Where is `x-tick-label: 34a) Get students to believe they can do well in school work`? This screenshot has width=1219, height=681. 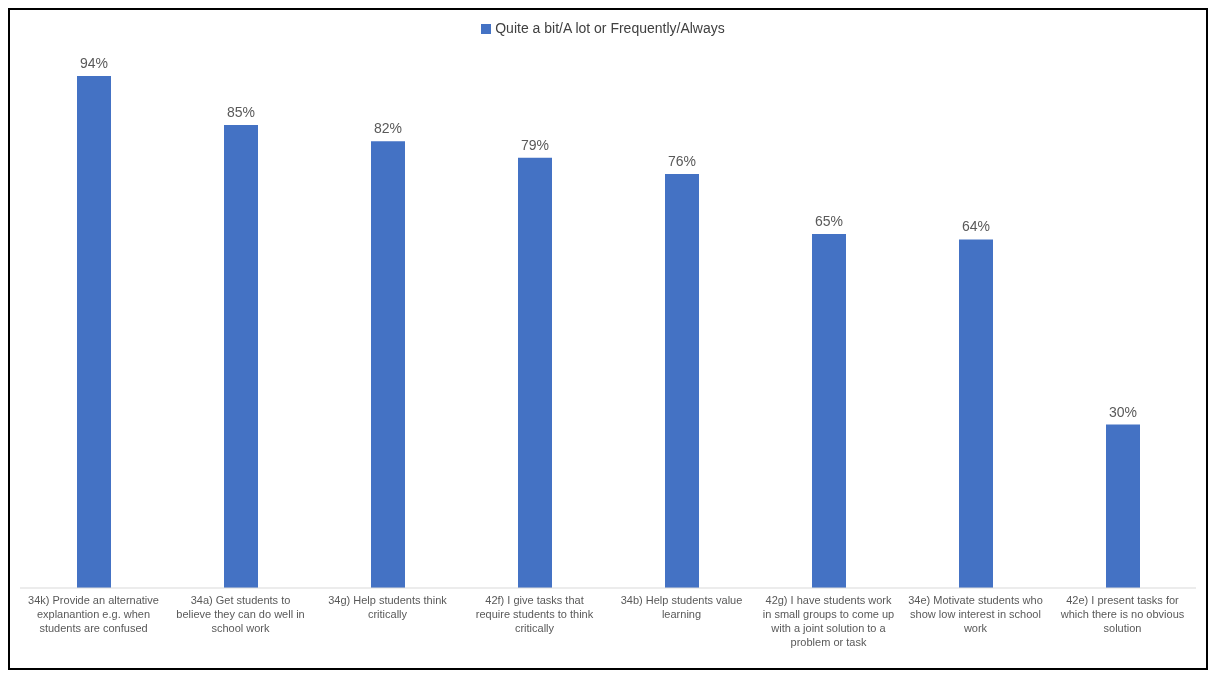 x-tick-label: 34a) Get students to believe they can do well in school work is located at coordinates (240, 614).